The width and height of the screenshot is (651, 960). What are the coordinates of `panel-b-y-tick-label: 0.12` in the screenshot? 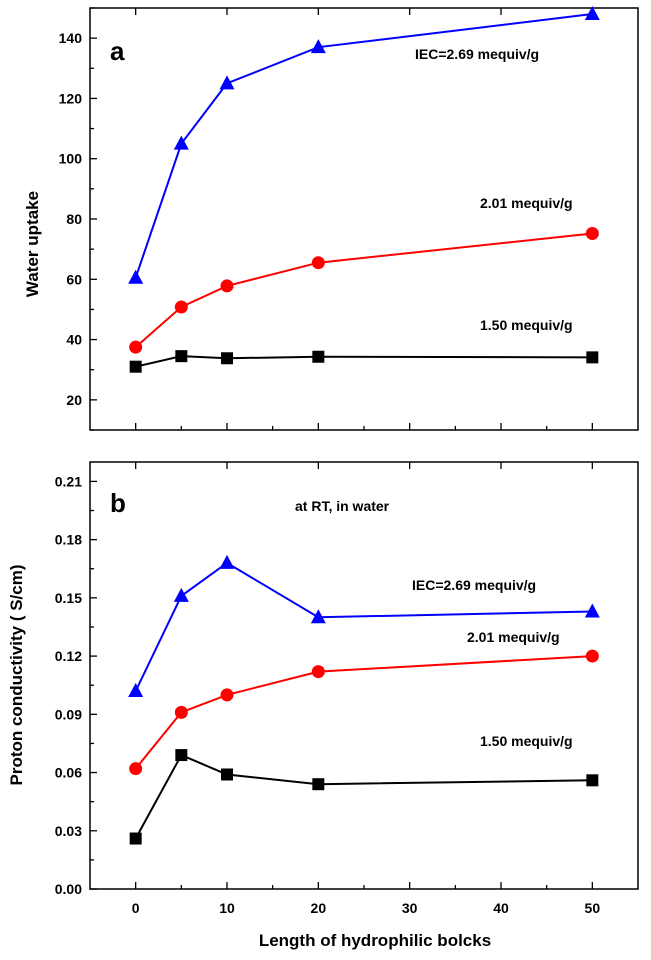 It's located at (68, 656).